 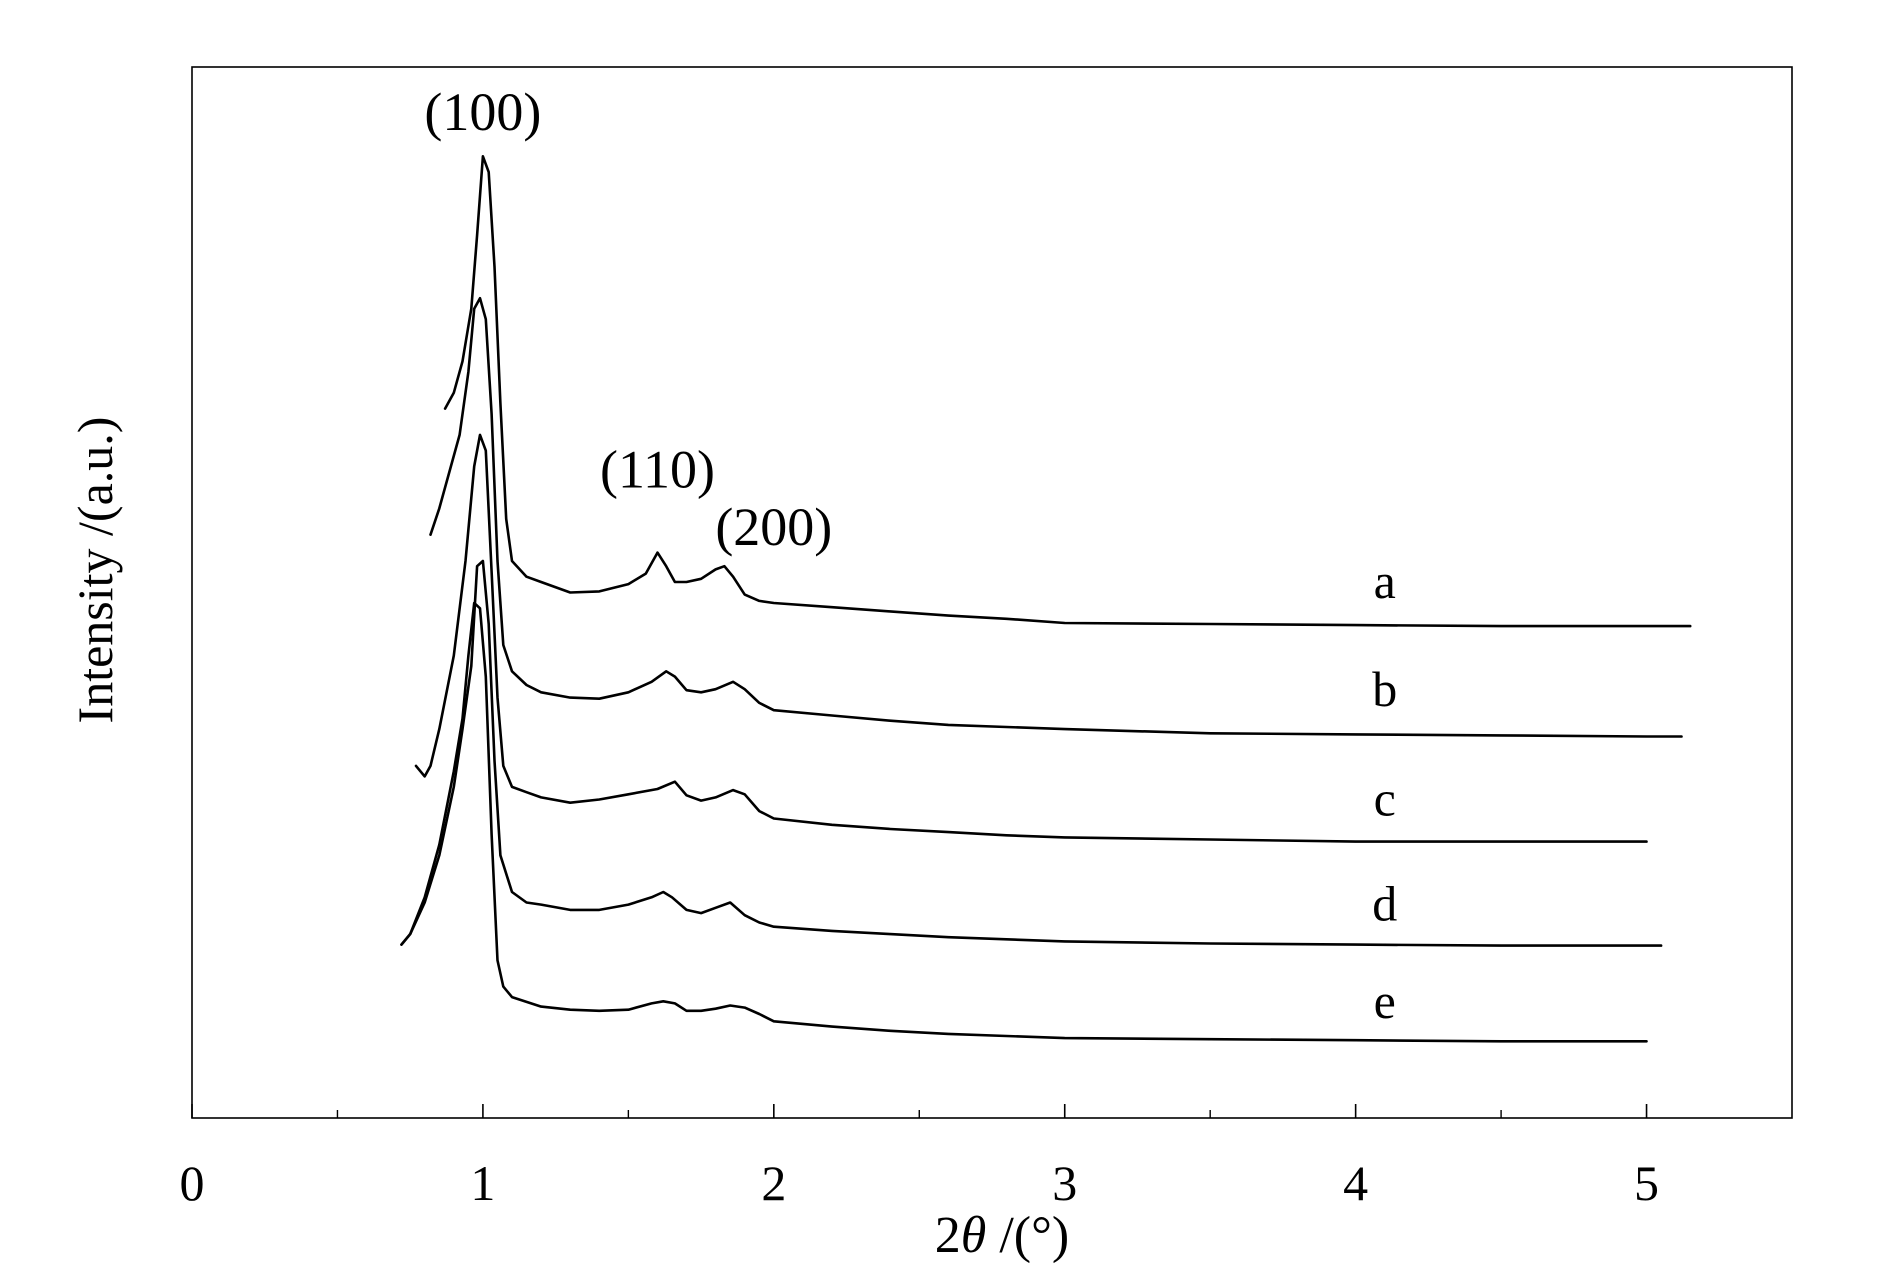 What do you see at coordinates (1385, 581) in the screenshot?
I see `series-label-a: a` at bounding box center [1385, 581].